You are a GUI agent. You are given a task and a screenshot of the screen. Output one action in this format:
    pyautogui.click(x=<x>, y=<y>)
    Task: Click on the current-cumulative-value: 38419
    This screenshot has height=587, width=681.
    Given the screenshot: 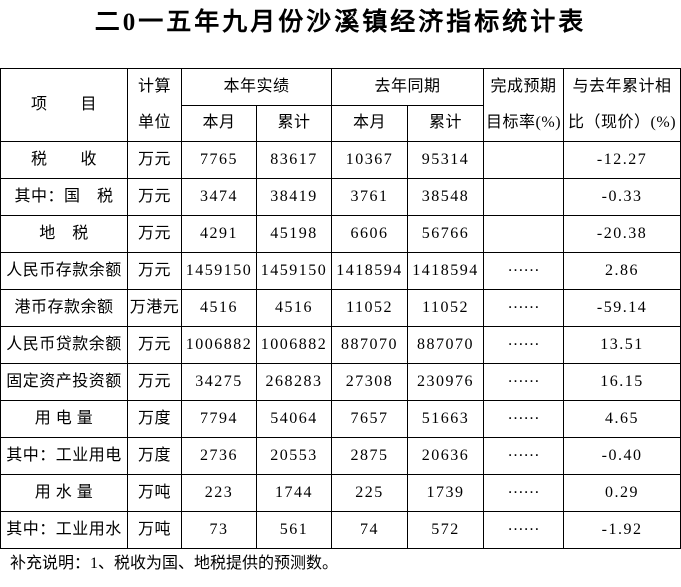 What is the action you would take?
    pyautogui.click(x=294, y=197)
    